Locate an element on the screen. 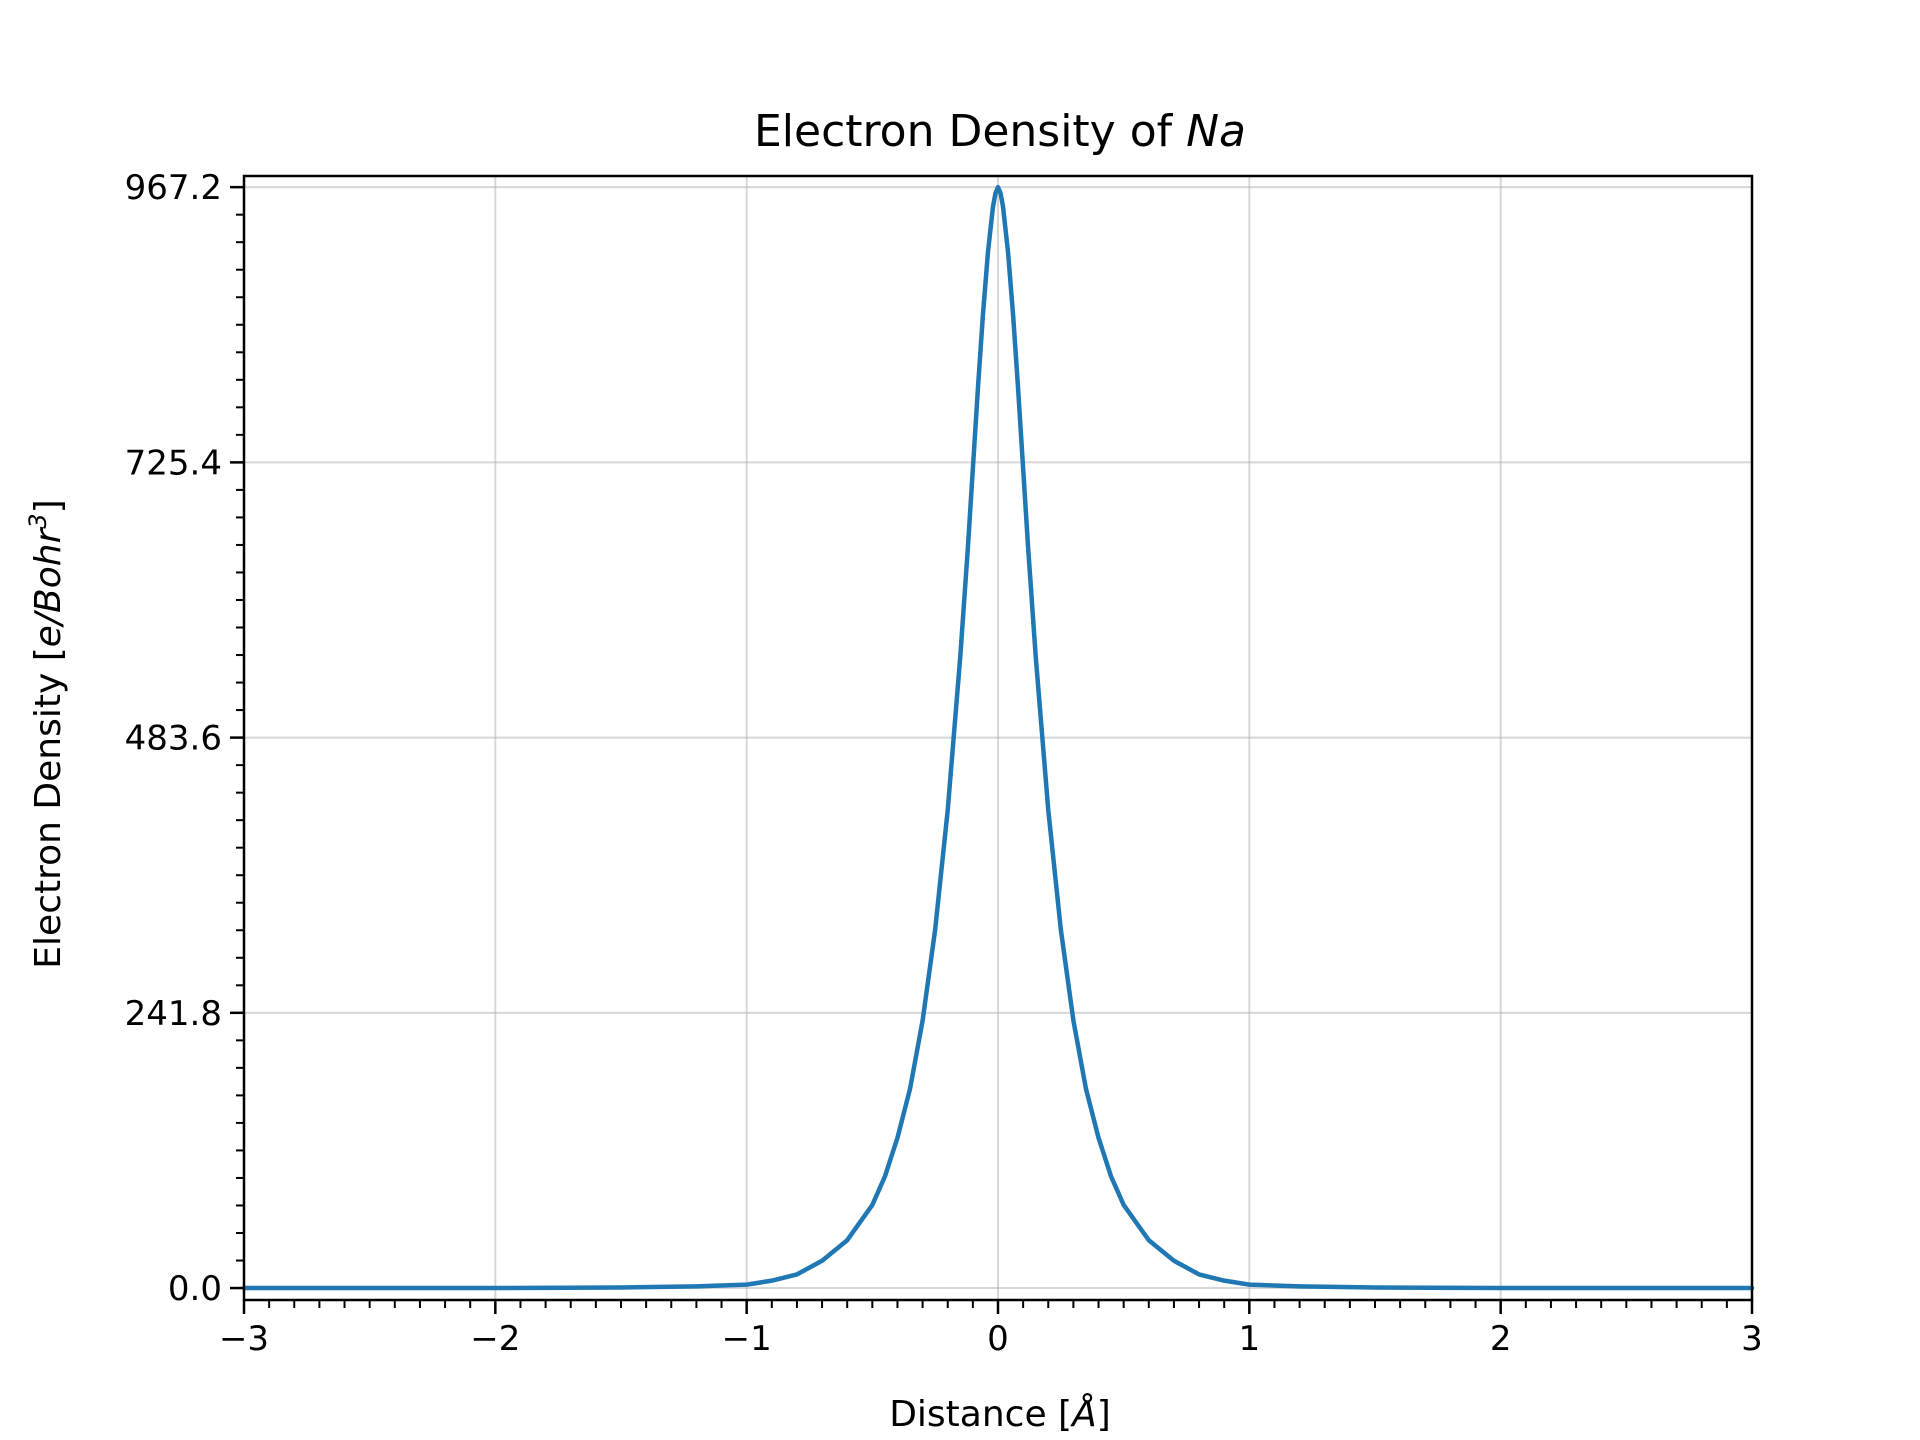 The width and height of the screenshot is (1920, 1440). y-tick-label: 241.8 is located at coordinates (173, 1014).